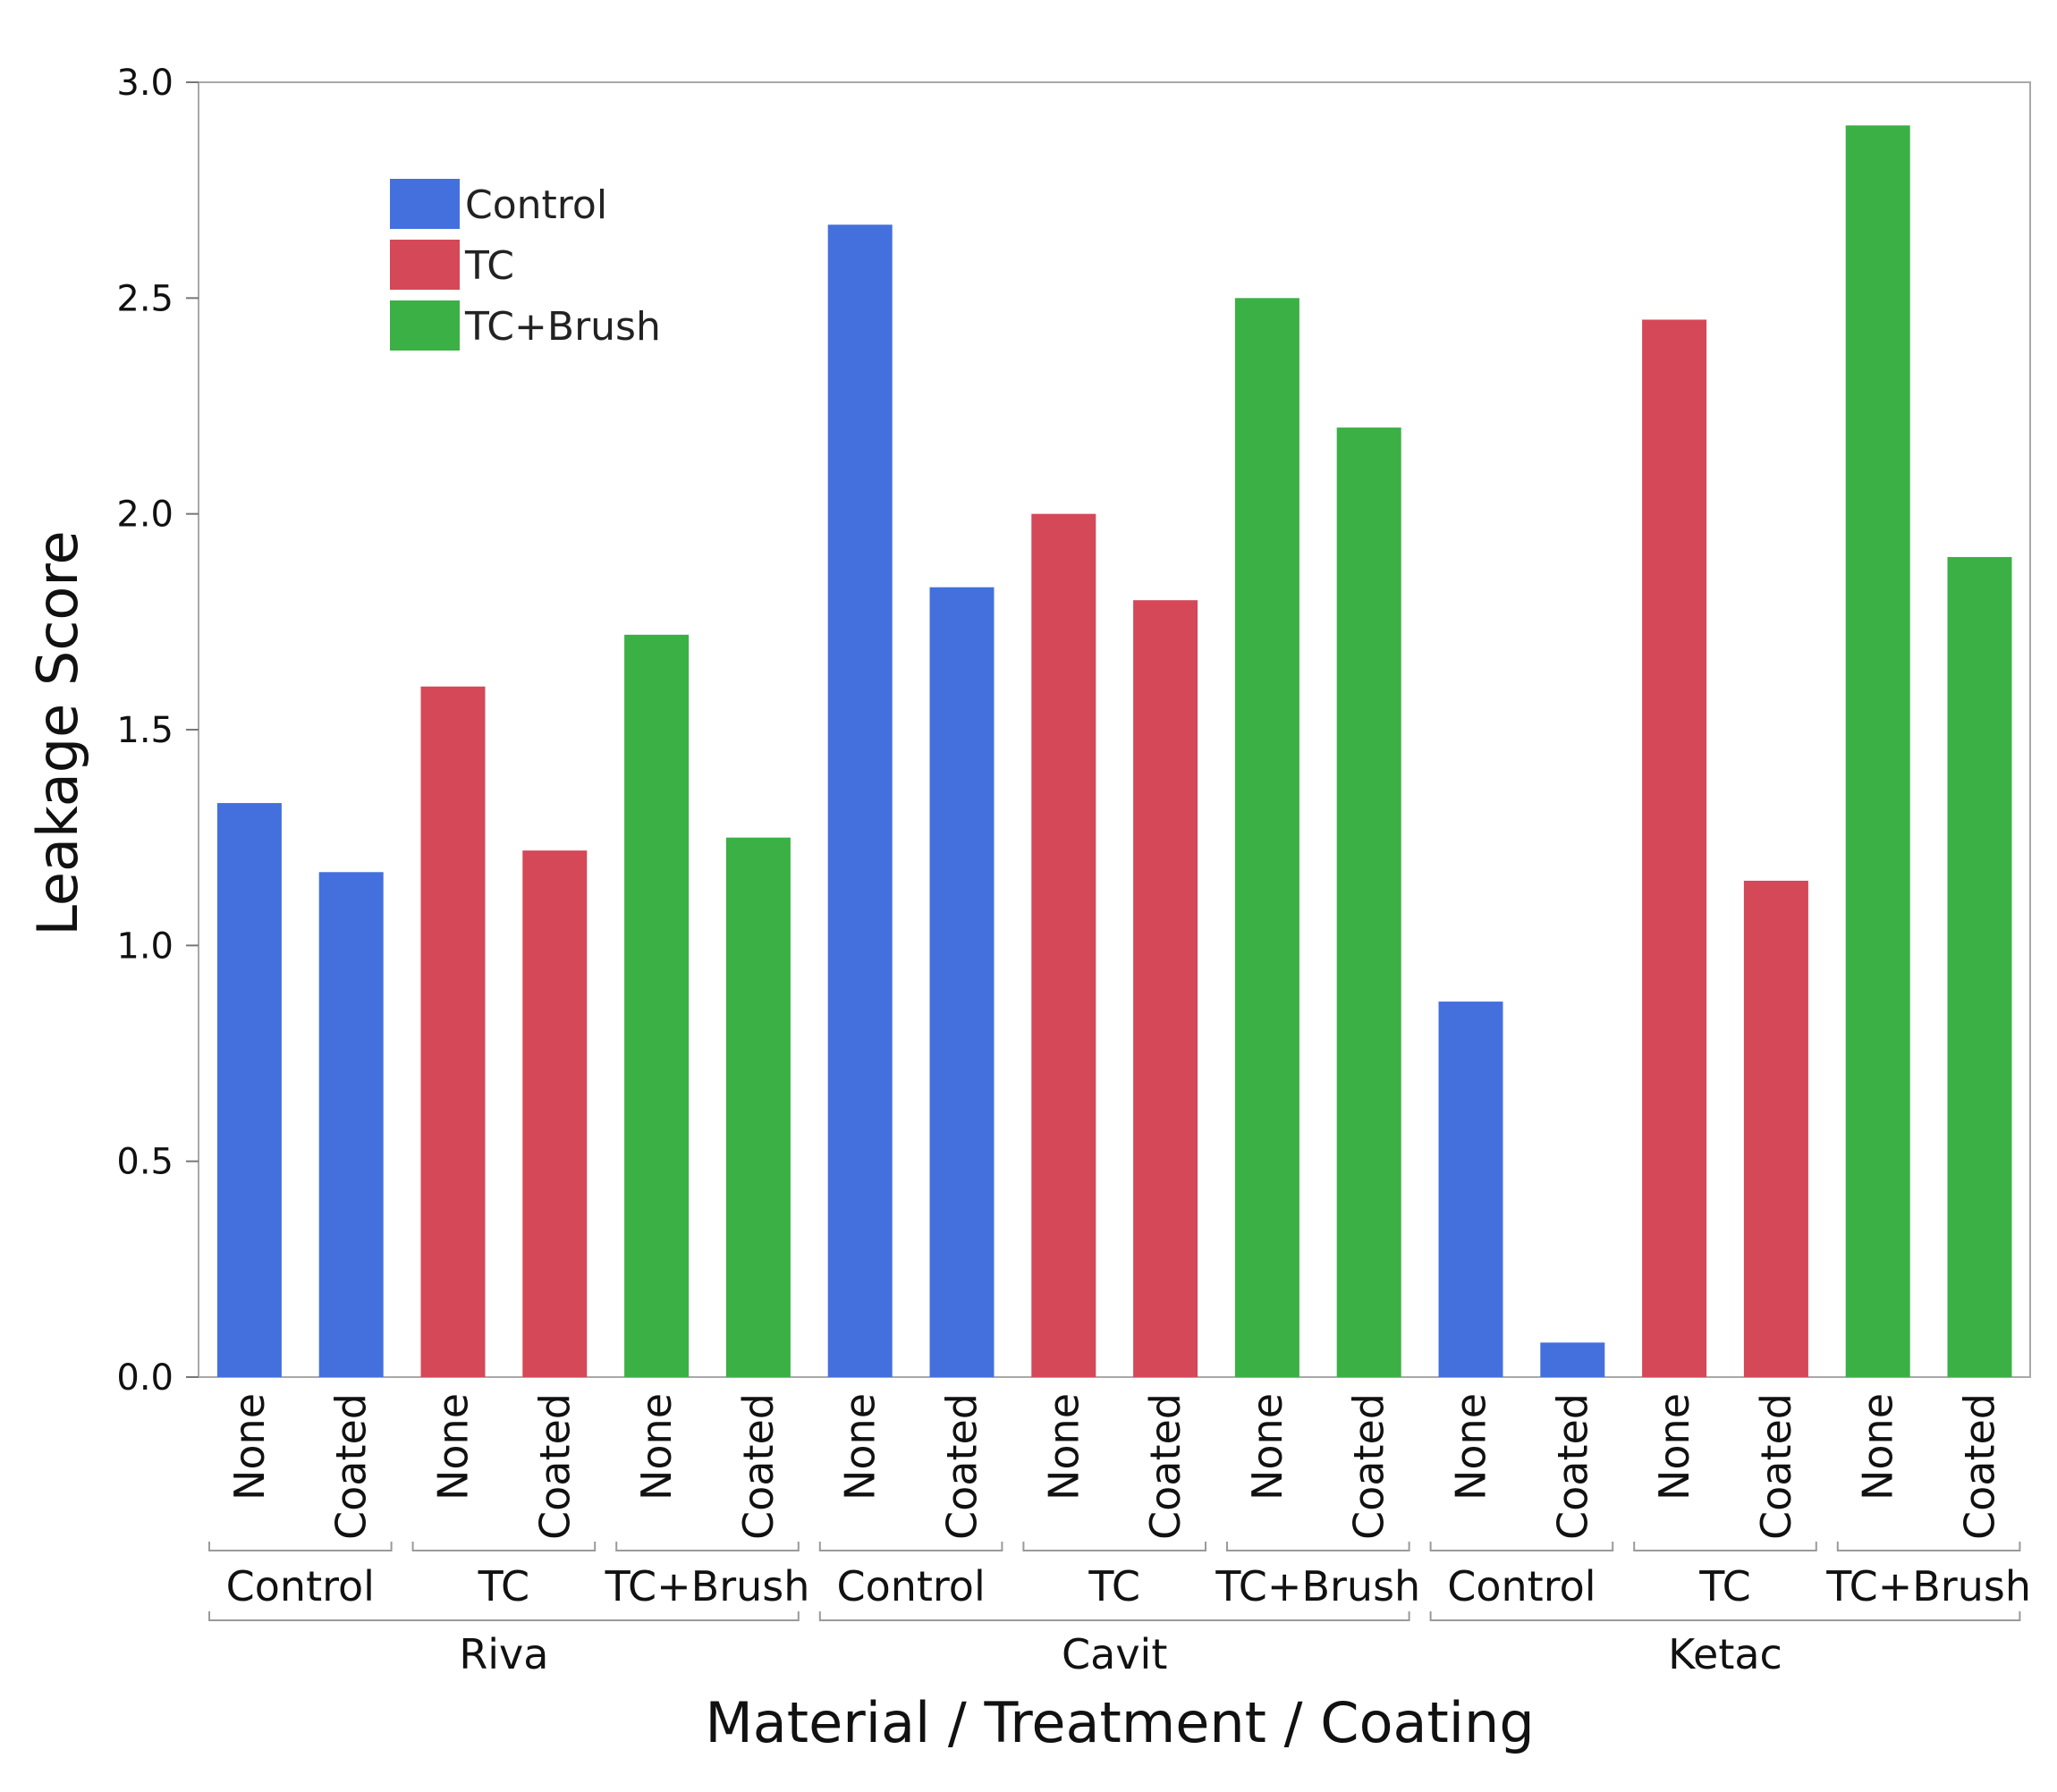 The height and width of the screenshot is (1792, 2057). I want to click on y-axis: 0.0 0.5 1.0 1.5 2.0 2.5 3.0, so click(157, 731).